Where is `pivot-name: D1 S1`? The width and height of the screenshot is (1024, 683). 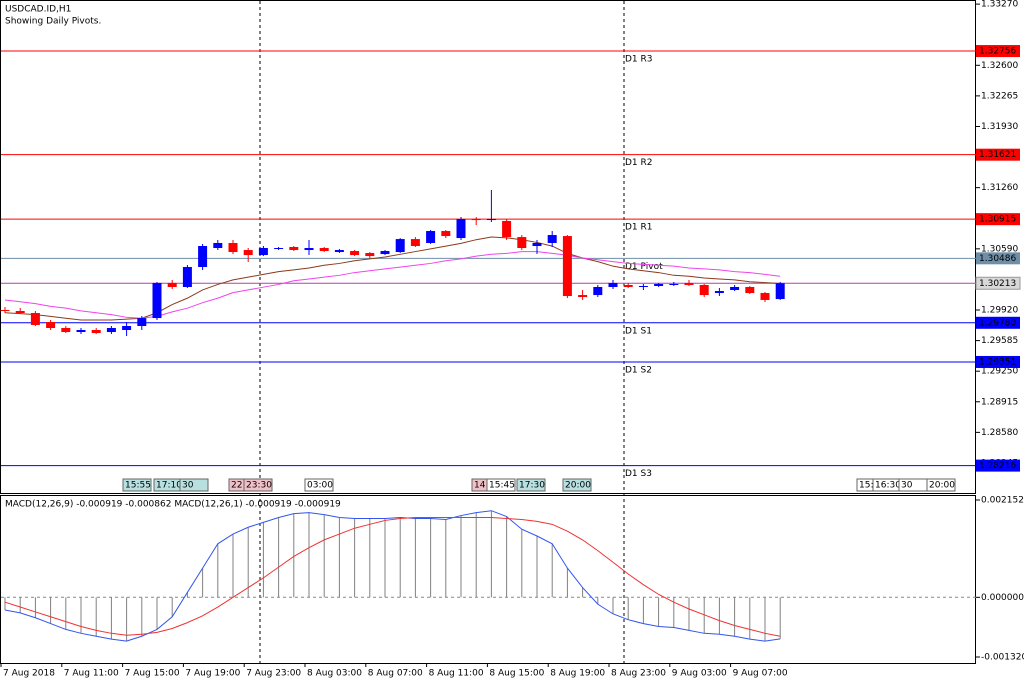 pivot-name: D1 S1 is located at coordinates (638, 331).